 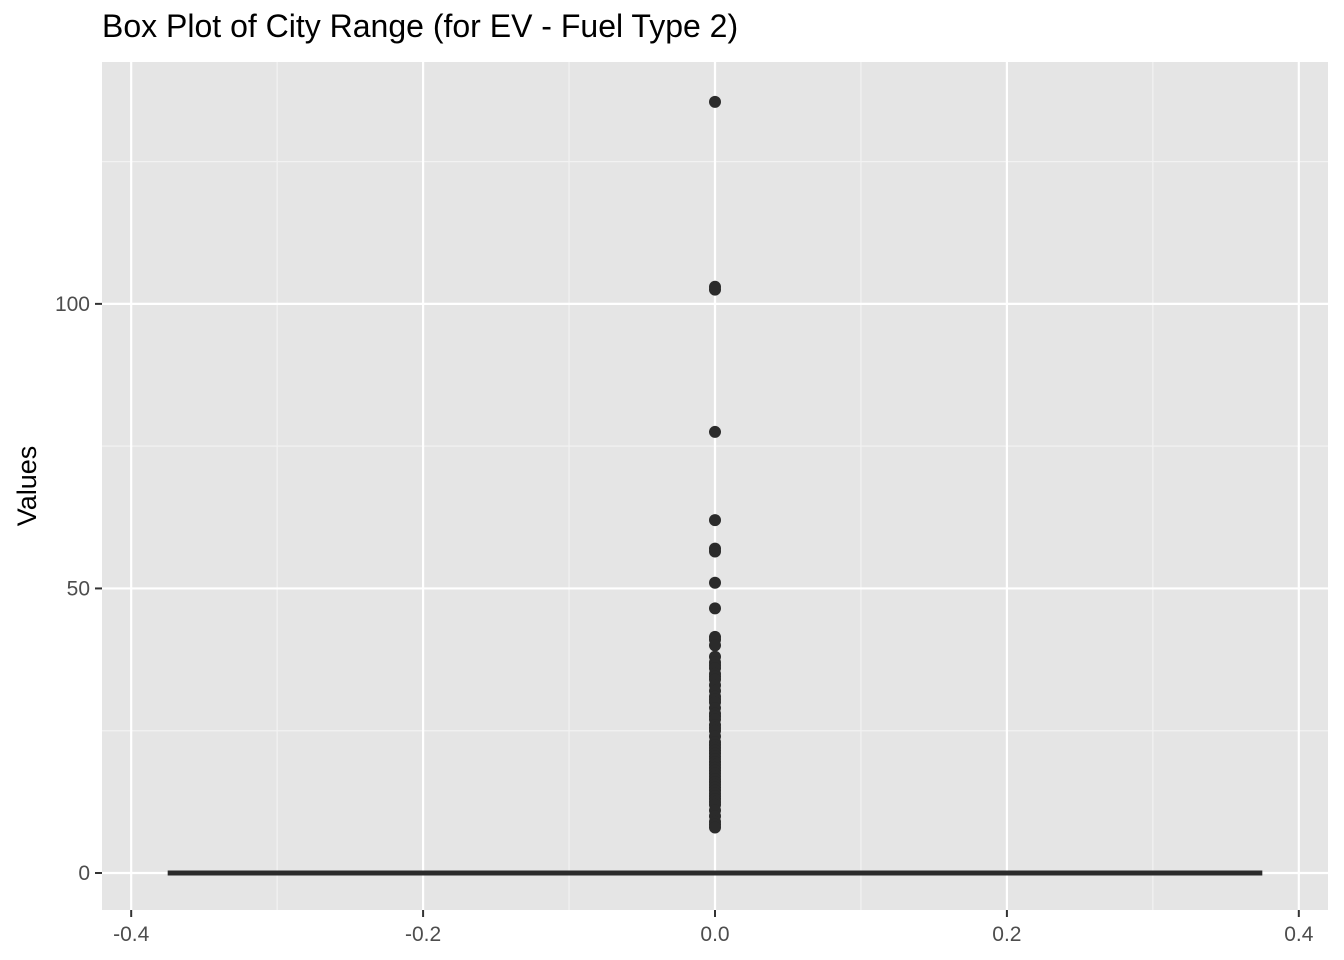 What do you see at coordinates (423, 934) in the screenshot?
I see `x-tick-label: -0.2` at bounding box center [423, 934].